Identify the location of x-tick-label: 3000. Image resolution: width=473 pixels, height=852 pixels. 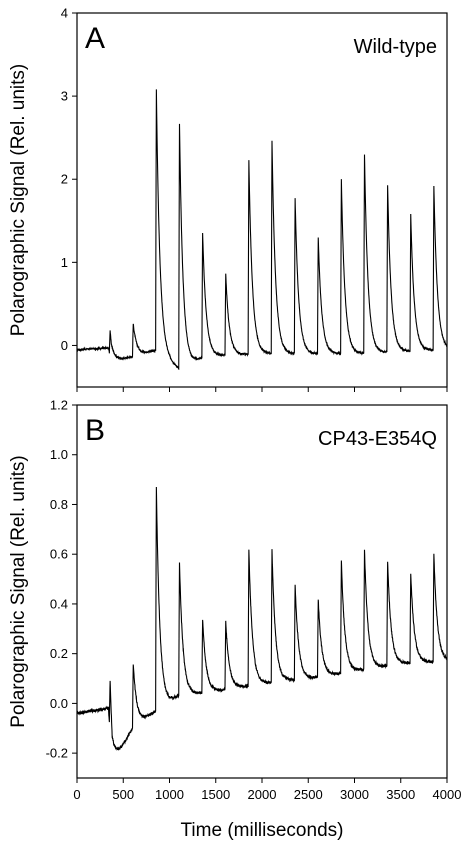
(354, 794).